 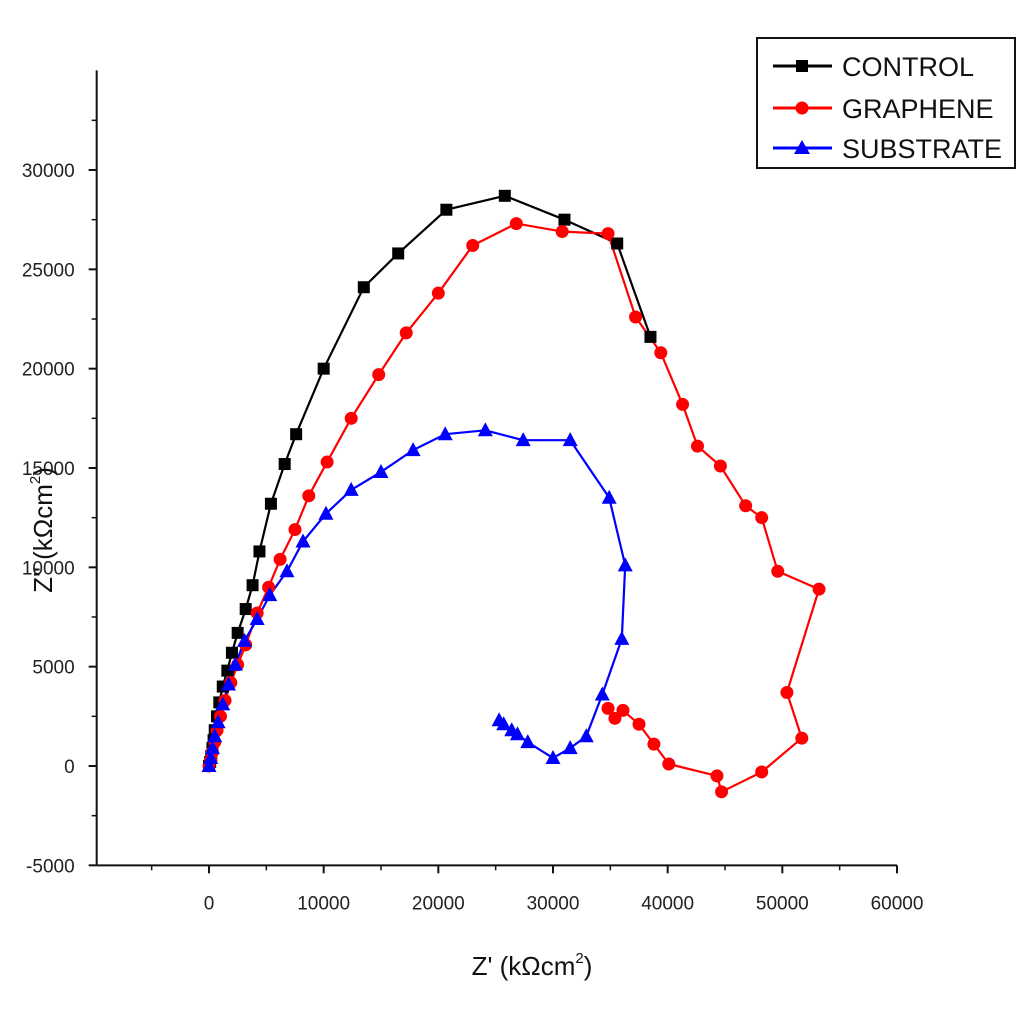 I want to click on x-tick-label: 40000, so click(x=667, y=903).